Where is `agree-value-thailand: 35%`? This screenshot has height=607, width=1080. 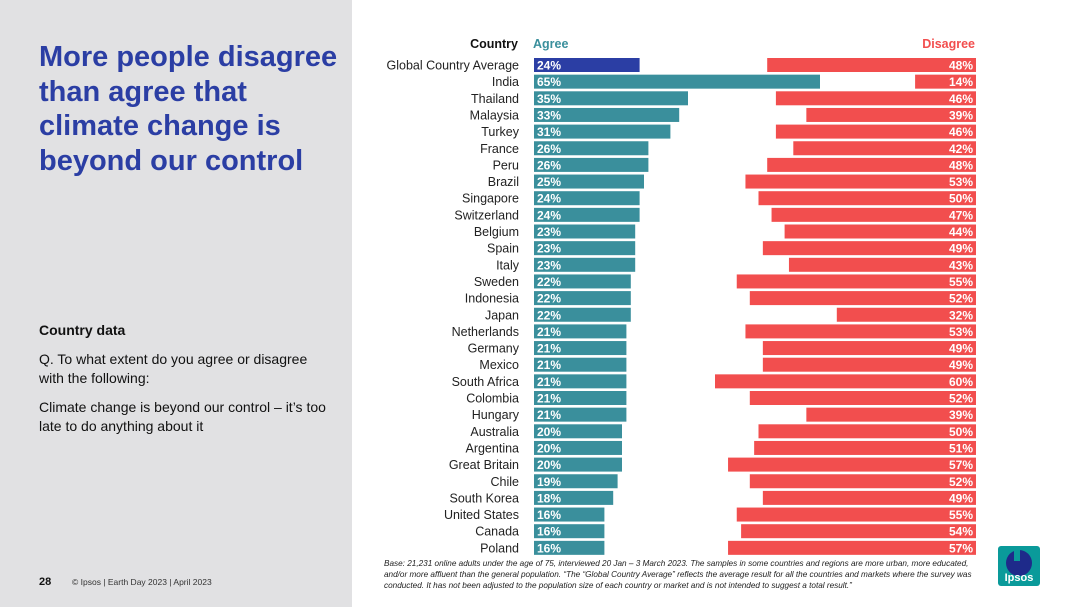
agree-value-thailand: 35% is located at coordinates (549, 99).